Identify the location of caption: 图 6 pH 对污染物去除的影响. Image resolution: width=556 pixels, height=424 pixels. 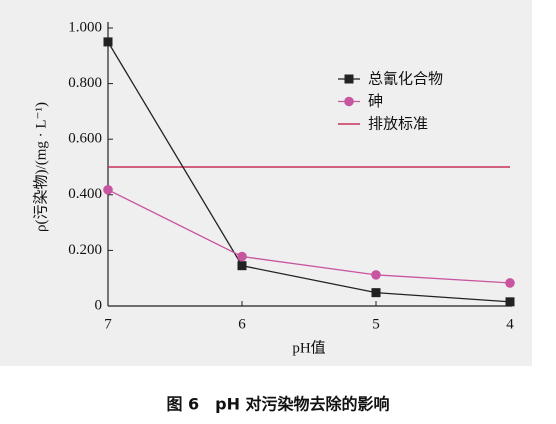
(277, 404).